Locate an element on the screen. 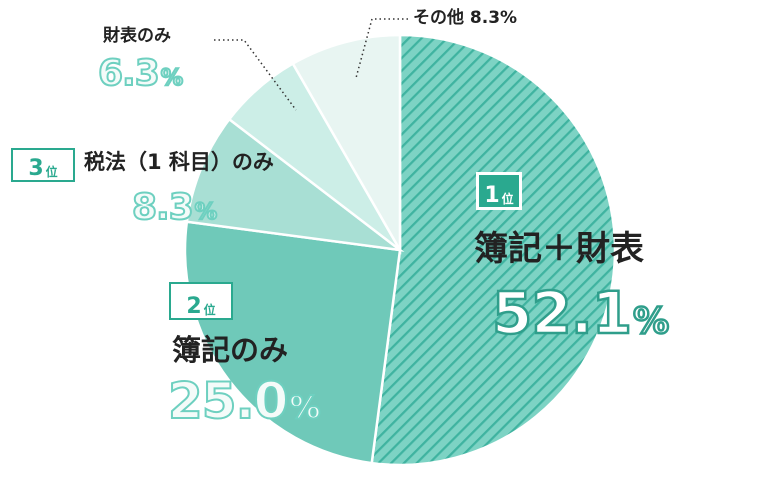  slice-value-zeiho: 8.3% is located at coordinates (174, 207).